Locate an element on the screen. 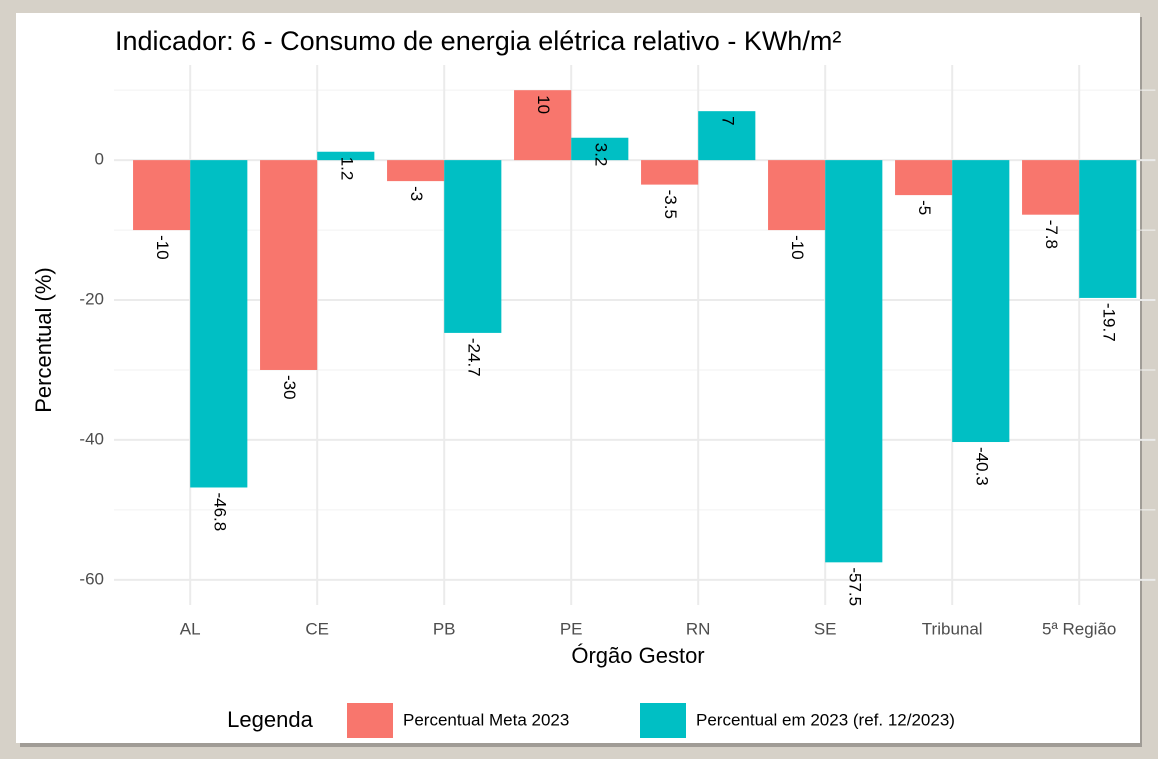 This screenshot has width=1158, height=759. data-label: -3.5 is located at coordinates (670, 204).